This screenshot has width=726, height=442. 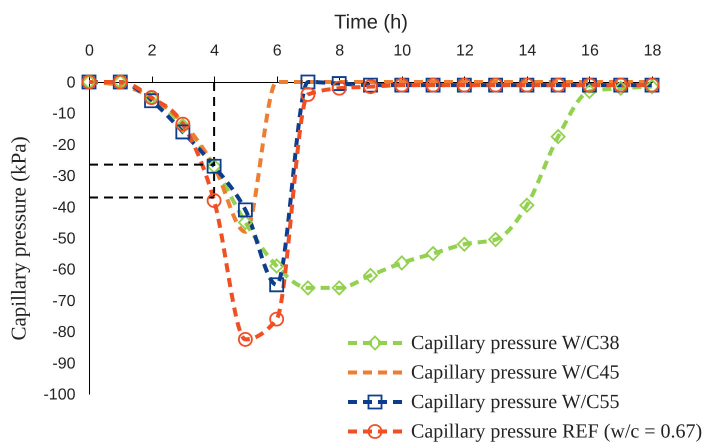 What do you see at coordinates (556, 431) in the screenshot?
I see `legend-label: Capillary pressure REF (w/c = 0.67)` at bounding box center [556, 431].